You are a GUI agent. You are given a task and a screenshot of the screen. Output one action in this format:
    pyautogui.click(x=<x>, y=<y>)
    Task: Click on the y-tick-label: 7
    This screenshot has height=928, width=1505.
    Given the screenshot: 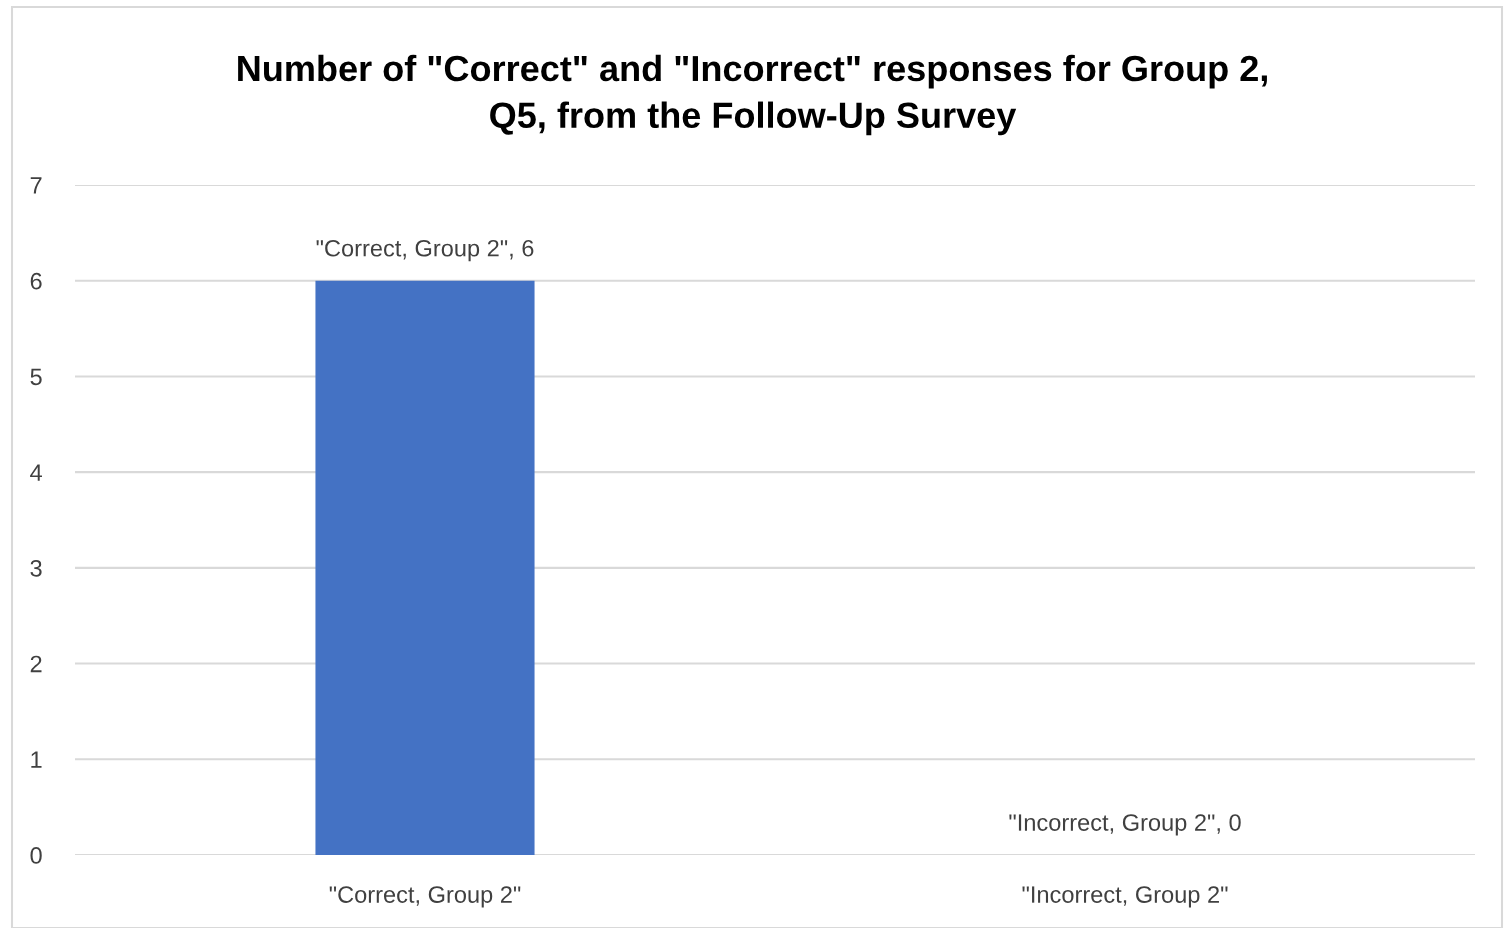 What is the action you would take?
    pyautogui.click(x=36, y=185)
    